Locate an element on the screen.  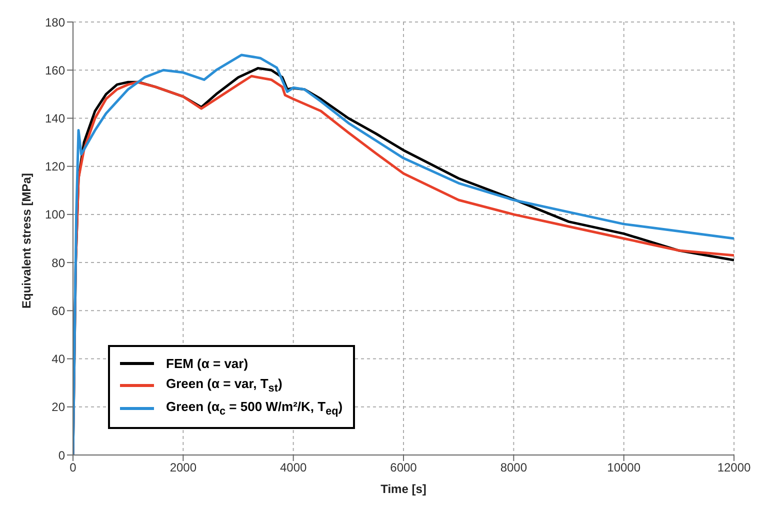
y-tick-label: 20 is located at coordinates (59, 407).